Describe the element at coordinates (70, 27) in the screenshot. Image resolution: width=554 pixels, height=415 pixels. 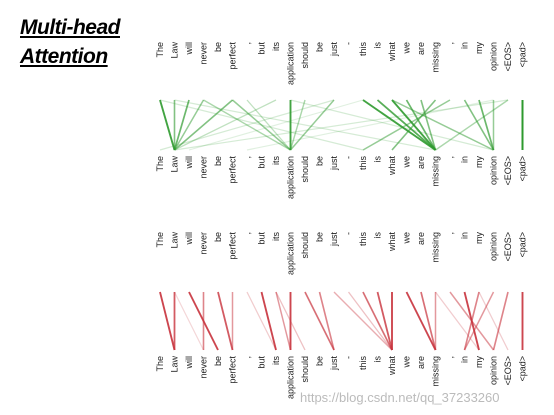
I see `title-line: Multi-head` at that location.